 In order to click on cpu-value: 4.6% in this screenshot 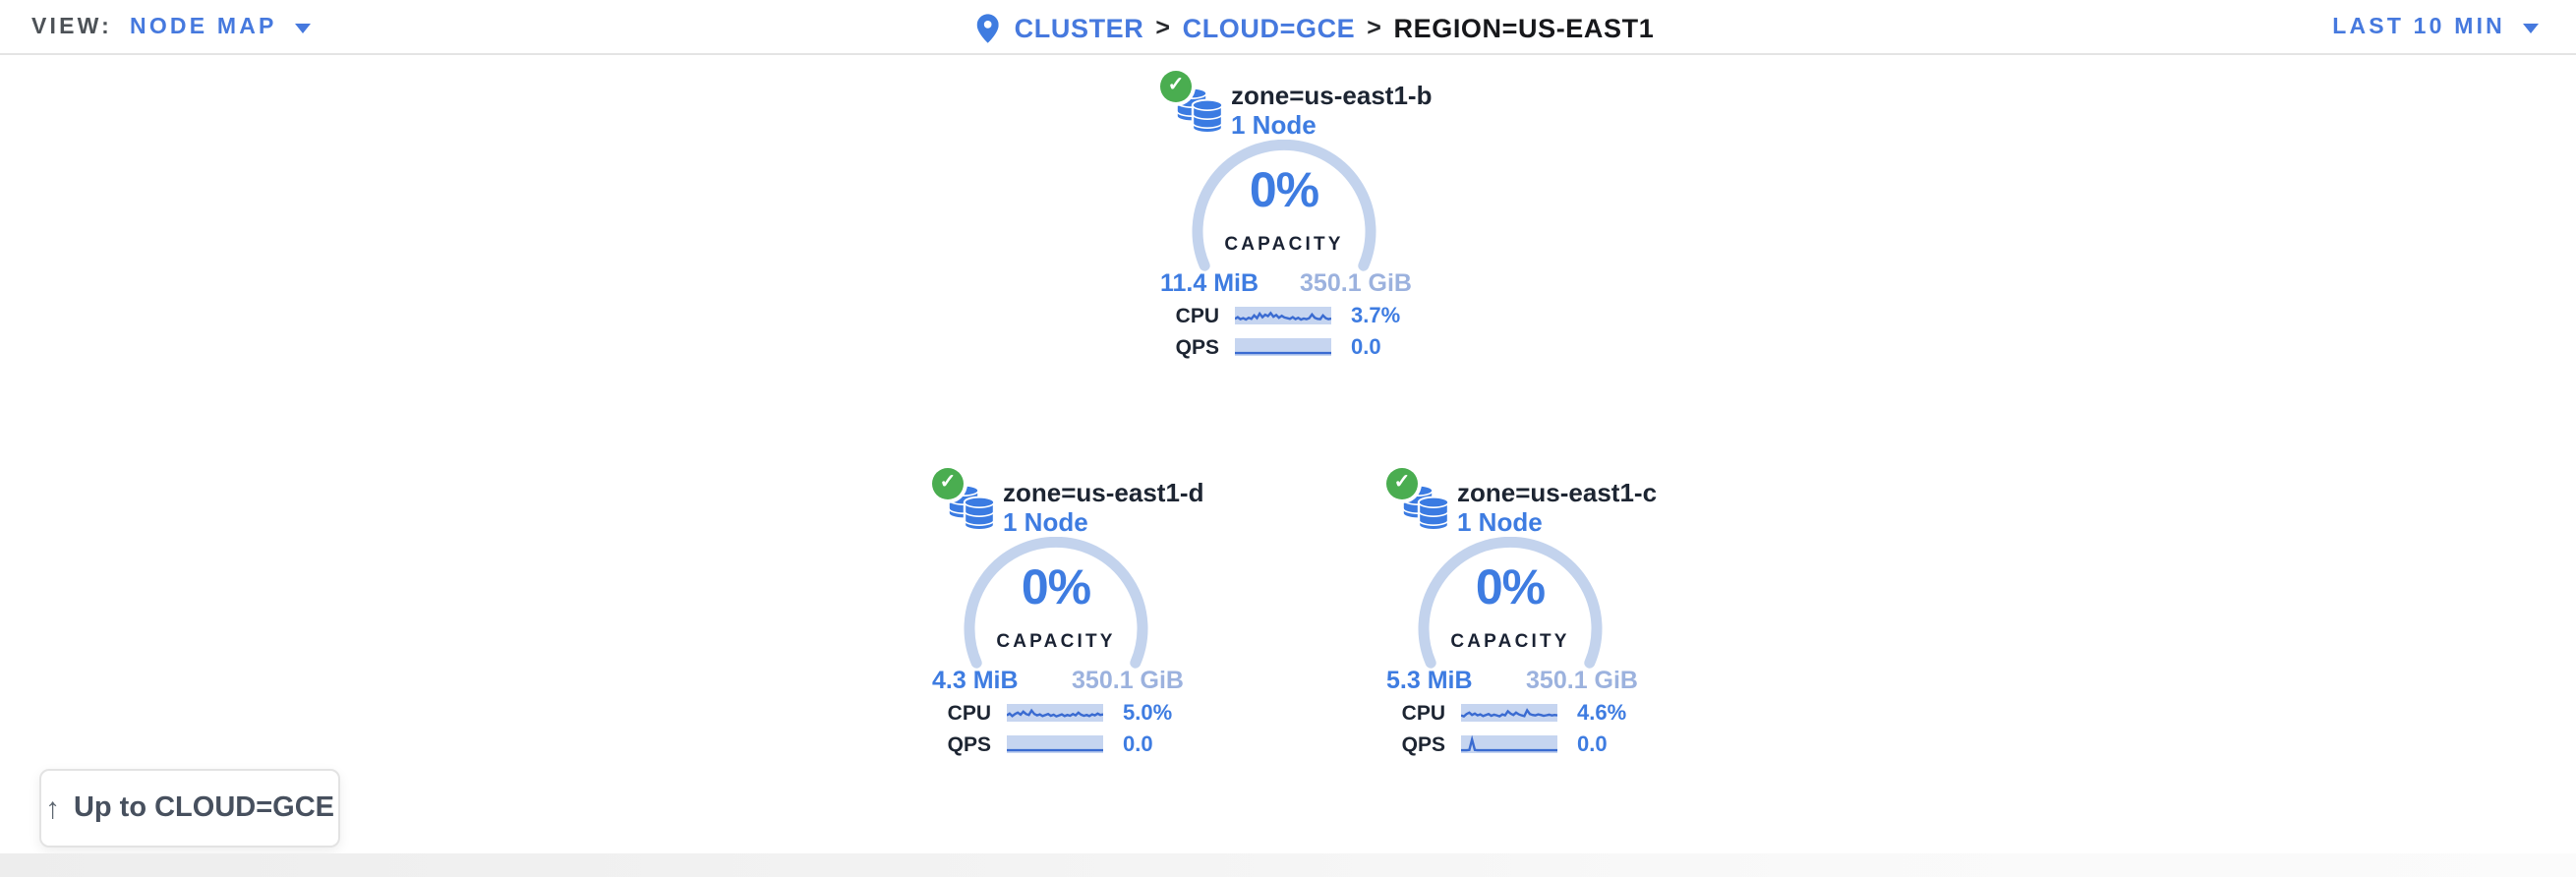, I will do `click(1602, 713)`.